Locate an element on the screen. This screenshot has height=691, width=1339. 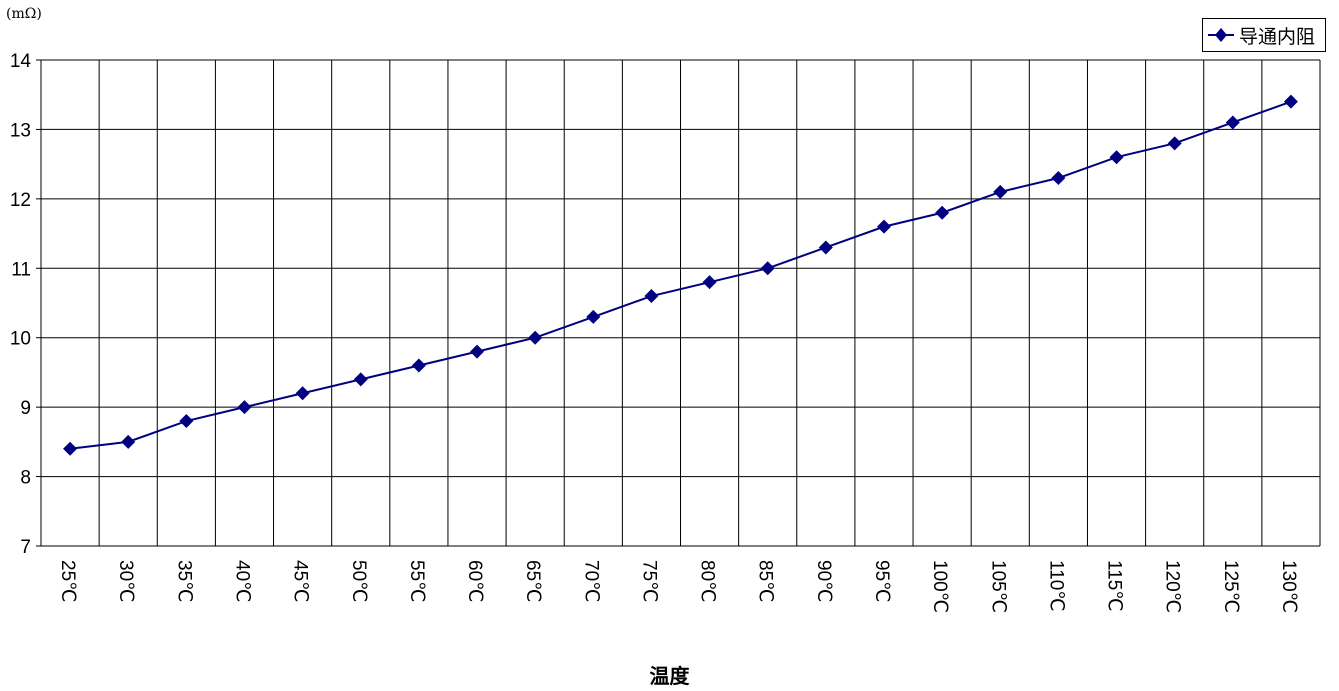
x-tick-label: 85℃ is located at coordinates (765, 581).